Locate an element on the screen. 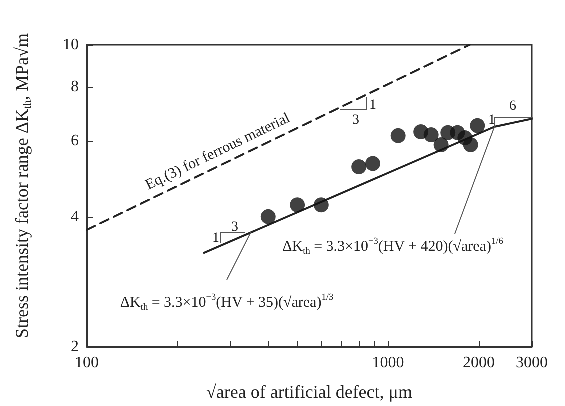 The image size is (565, 406). annotation: 6 is located at coordinates (513, 106).